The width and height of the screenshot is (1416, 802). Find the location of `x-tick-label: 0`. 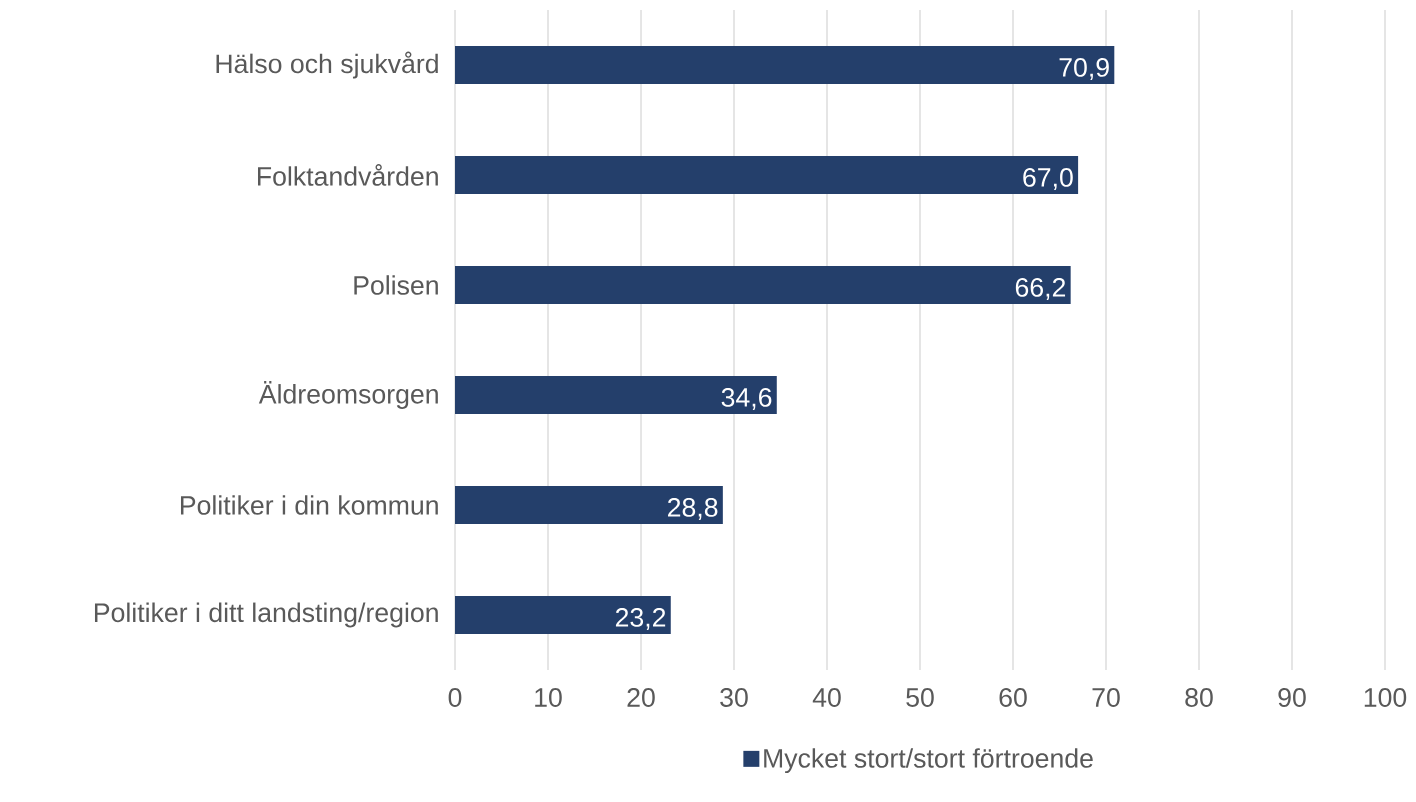

x-tick-label: 0 is located at coordinates (455, 697).